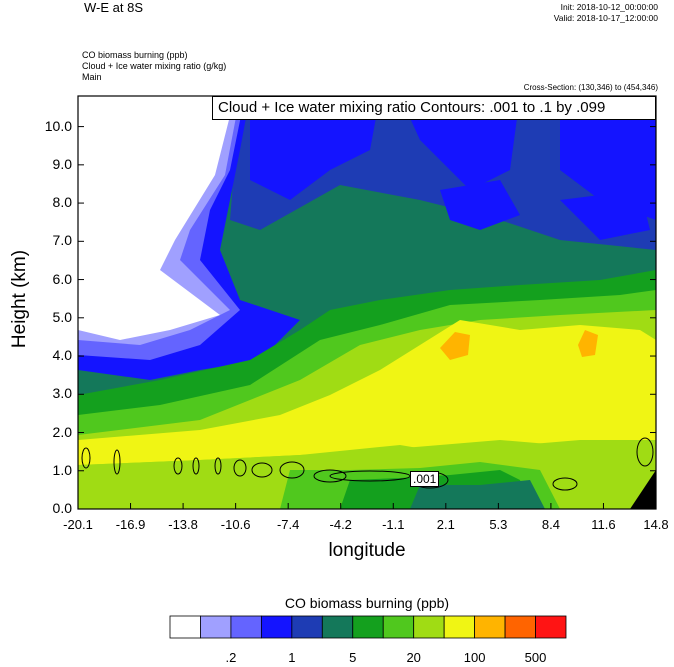 This screenshot has height=667, width=674. Describe the element at coordinates (643, 489) in the screenshot. I see `terrain-mask` at that location.